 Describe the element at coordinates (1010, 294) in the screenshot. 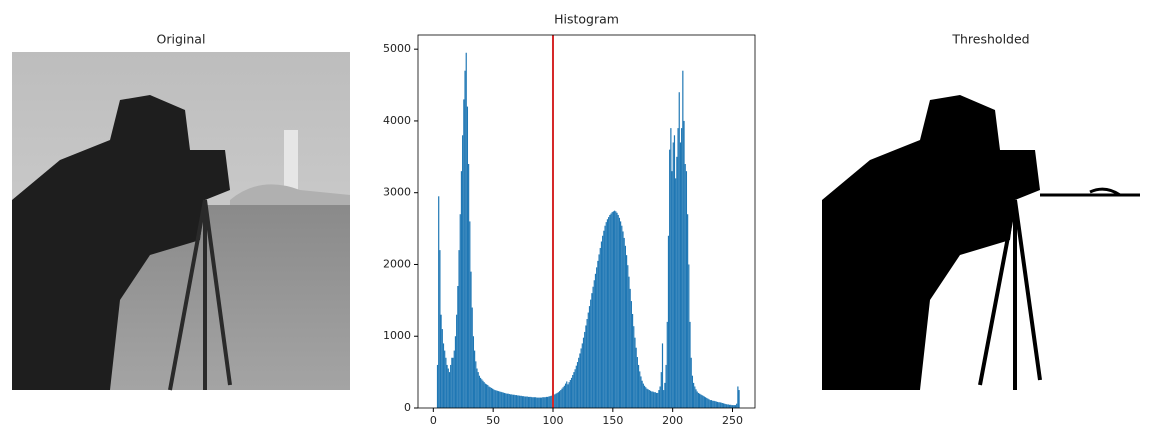

I see `tripod` at that location.